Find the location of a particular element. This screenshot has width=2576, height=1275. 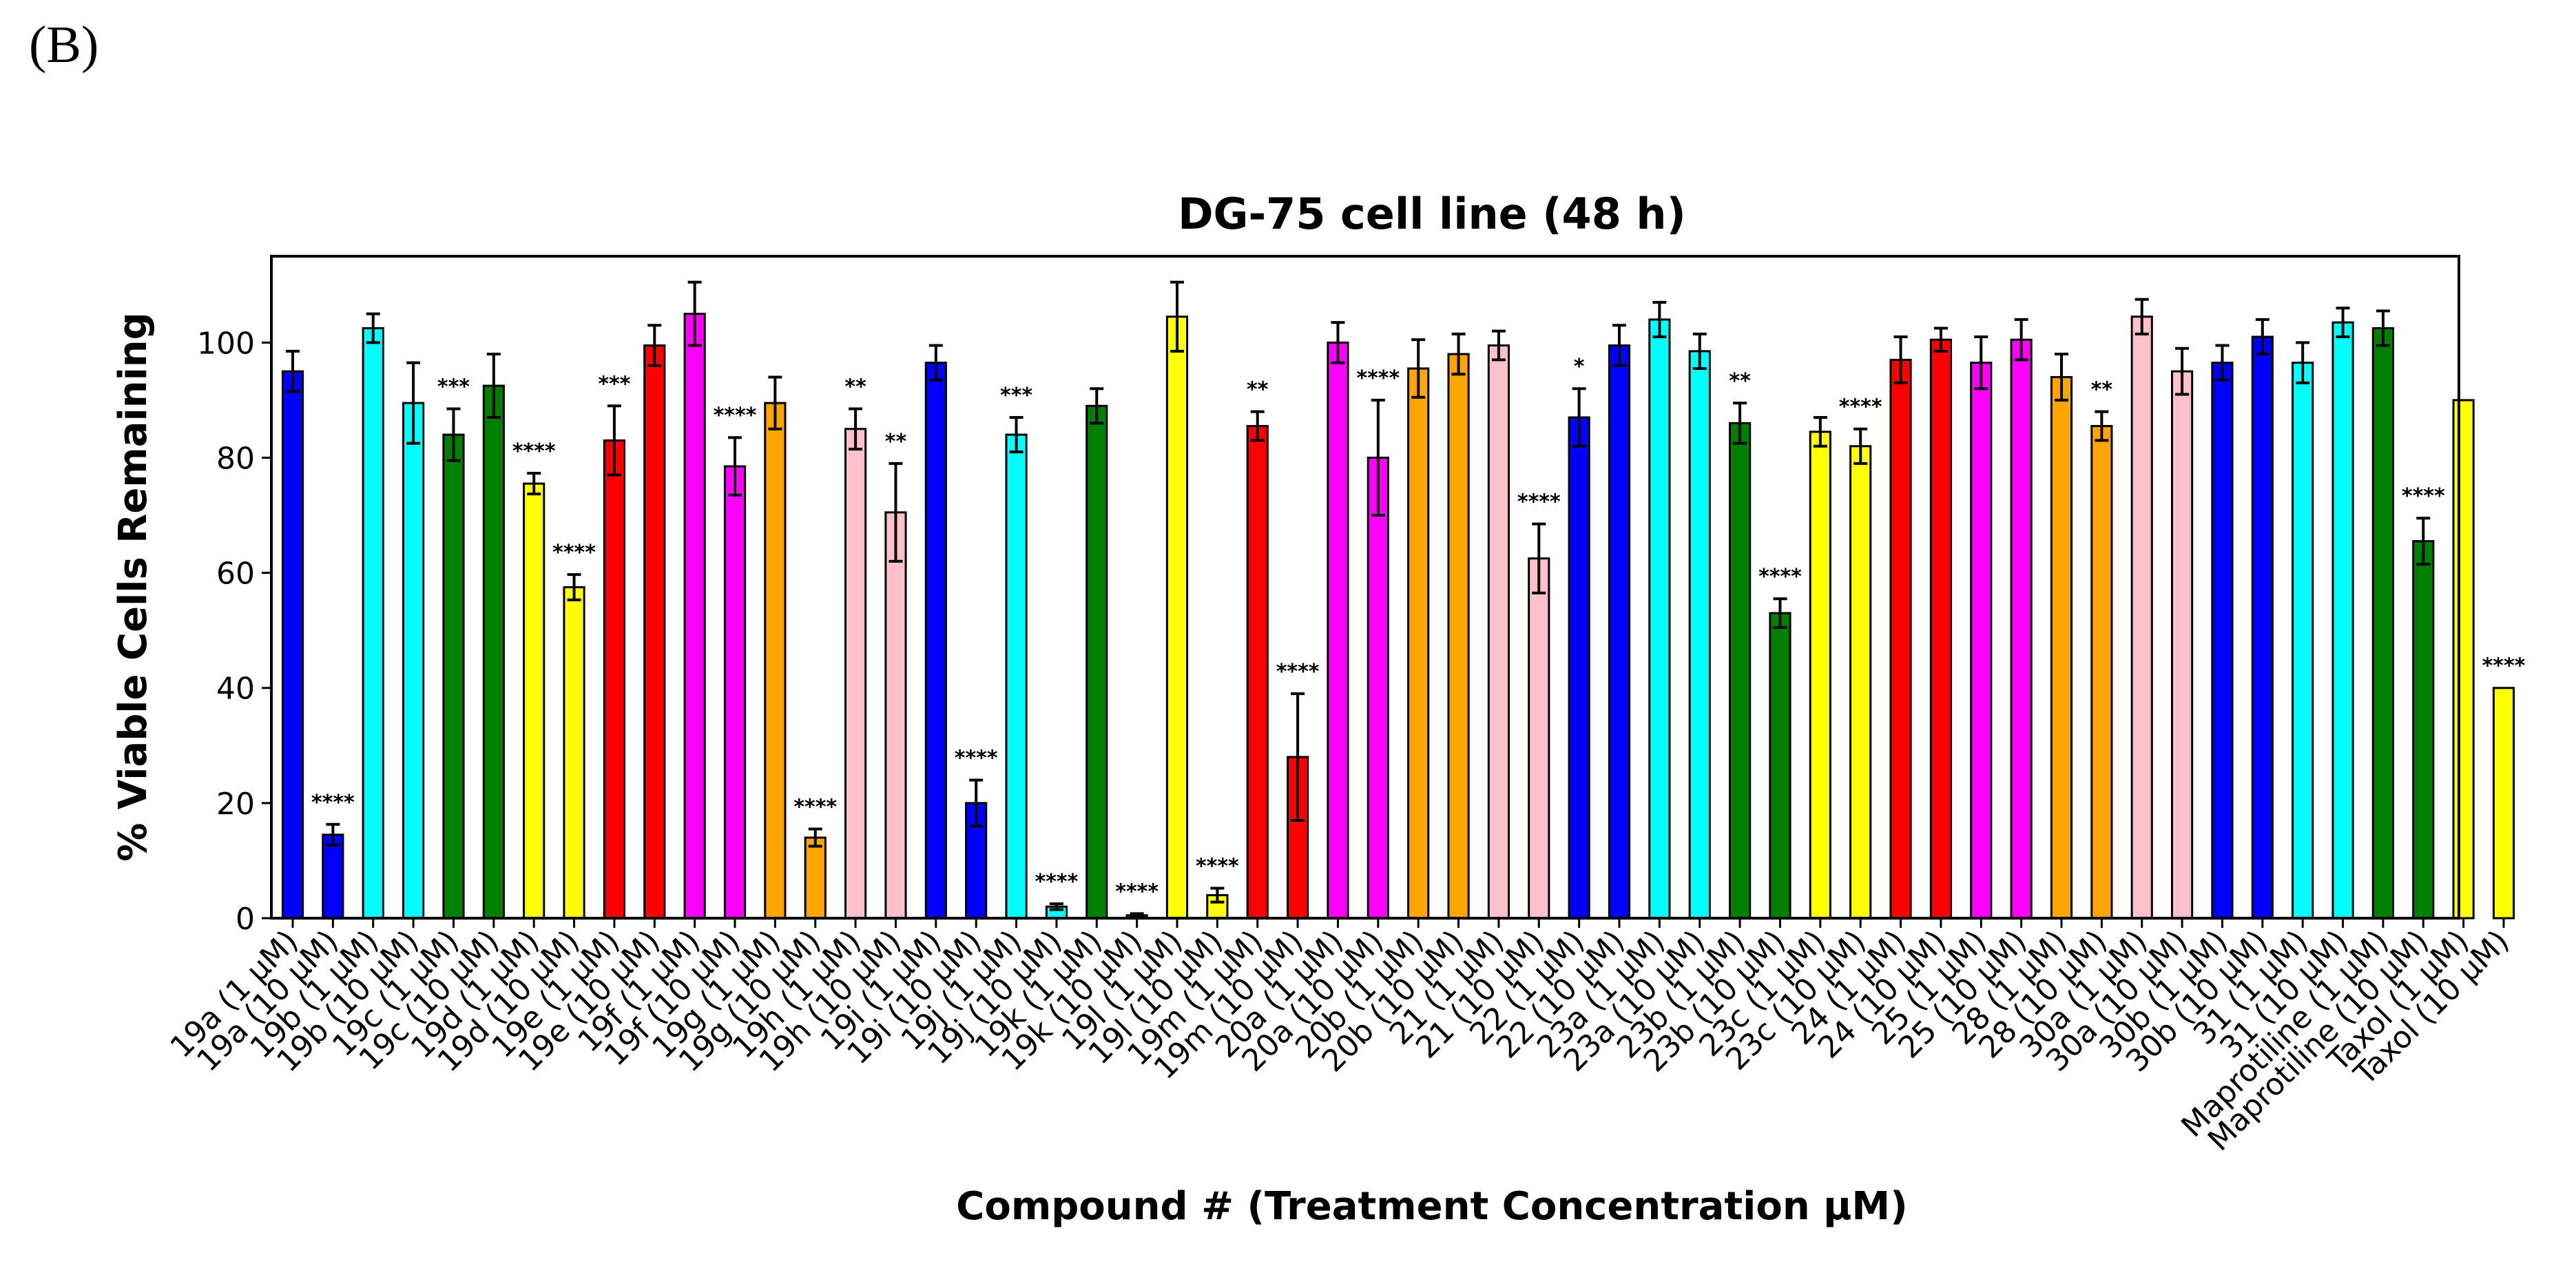

y-tick-label: 60 is located at coordinates (235, 574).